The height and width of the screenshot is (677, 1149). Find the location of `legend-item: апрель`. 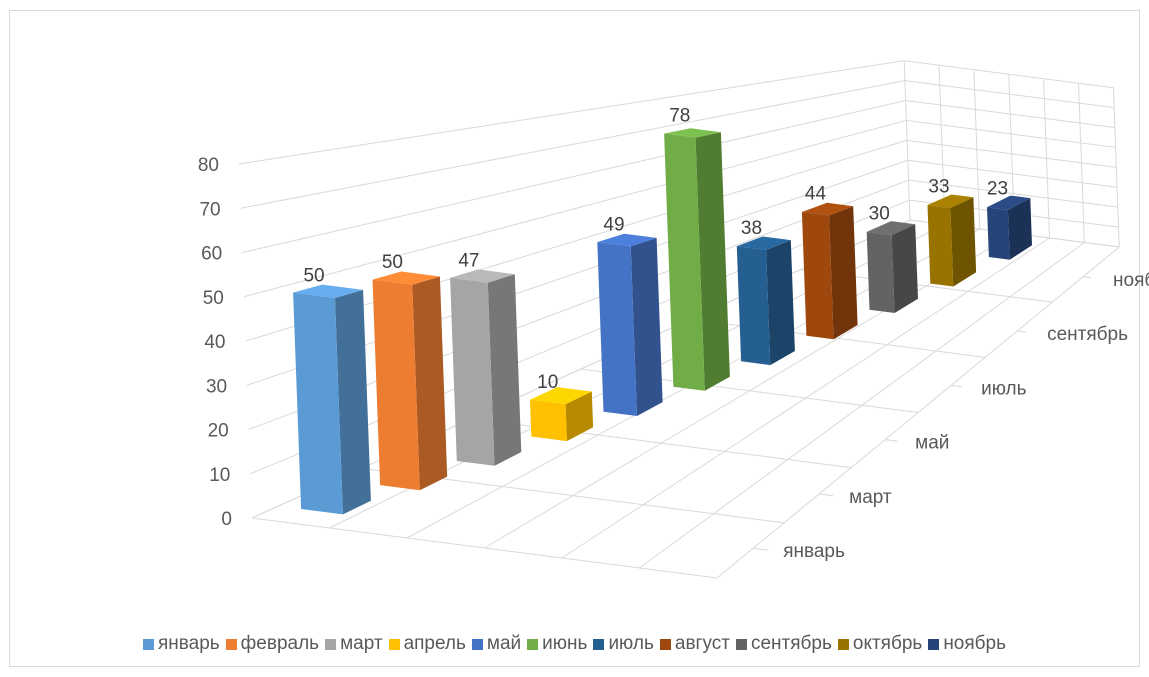

legend-item: апрель is located at coordinates (427, 644).